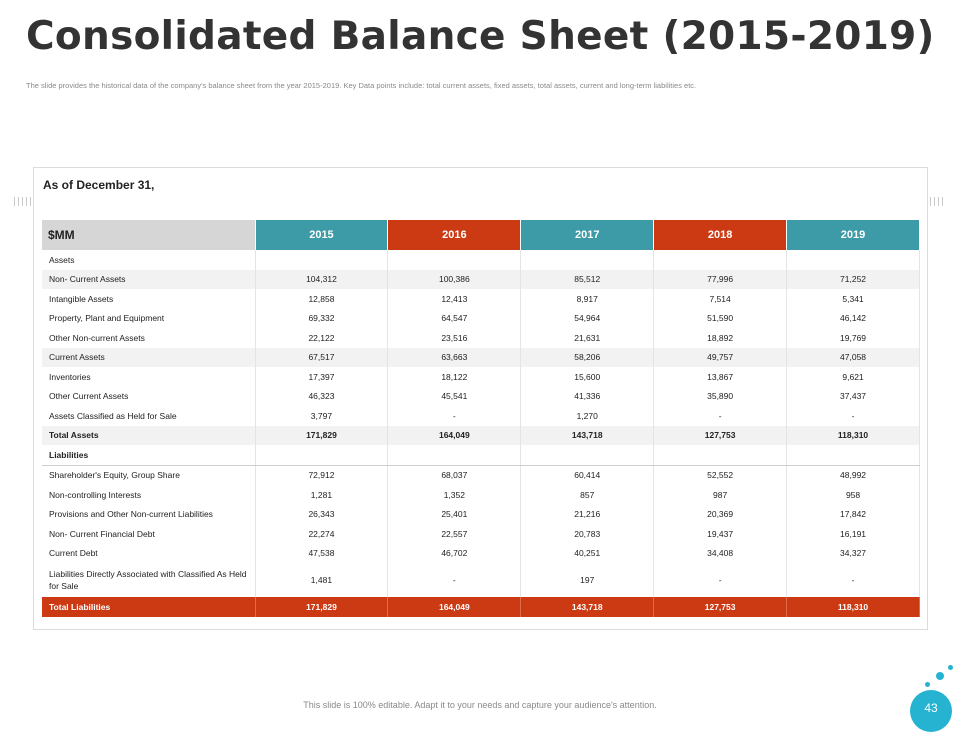 The height and width of the screenshot is (732, 960). Describe the element at coordinates (720, 514) in the screenshot. I see `cell-2018: 20,369` at that location.